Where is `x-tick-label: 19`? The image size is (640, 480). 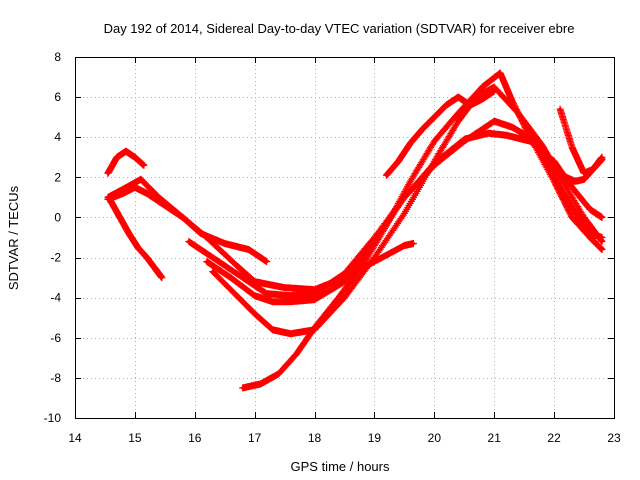
x-tick-label: 19 is located at coordinates (375, 438).